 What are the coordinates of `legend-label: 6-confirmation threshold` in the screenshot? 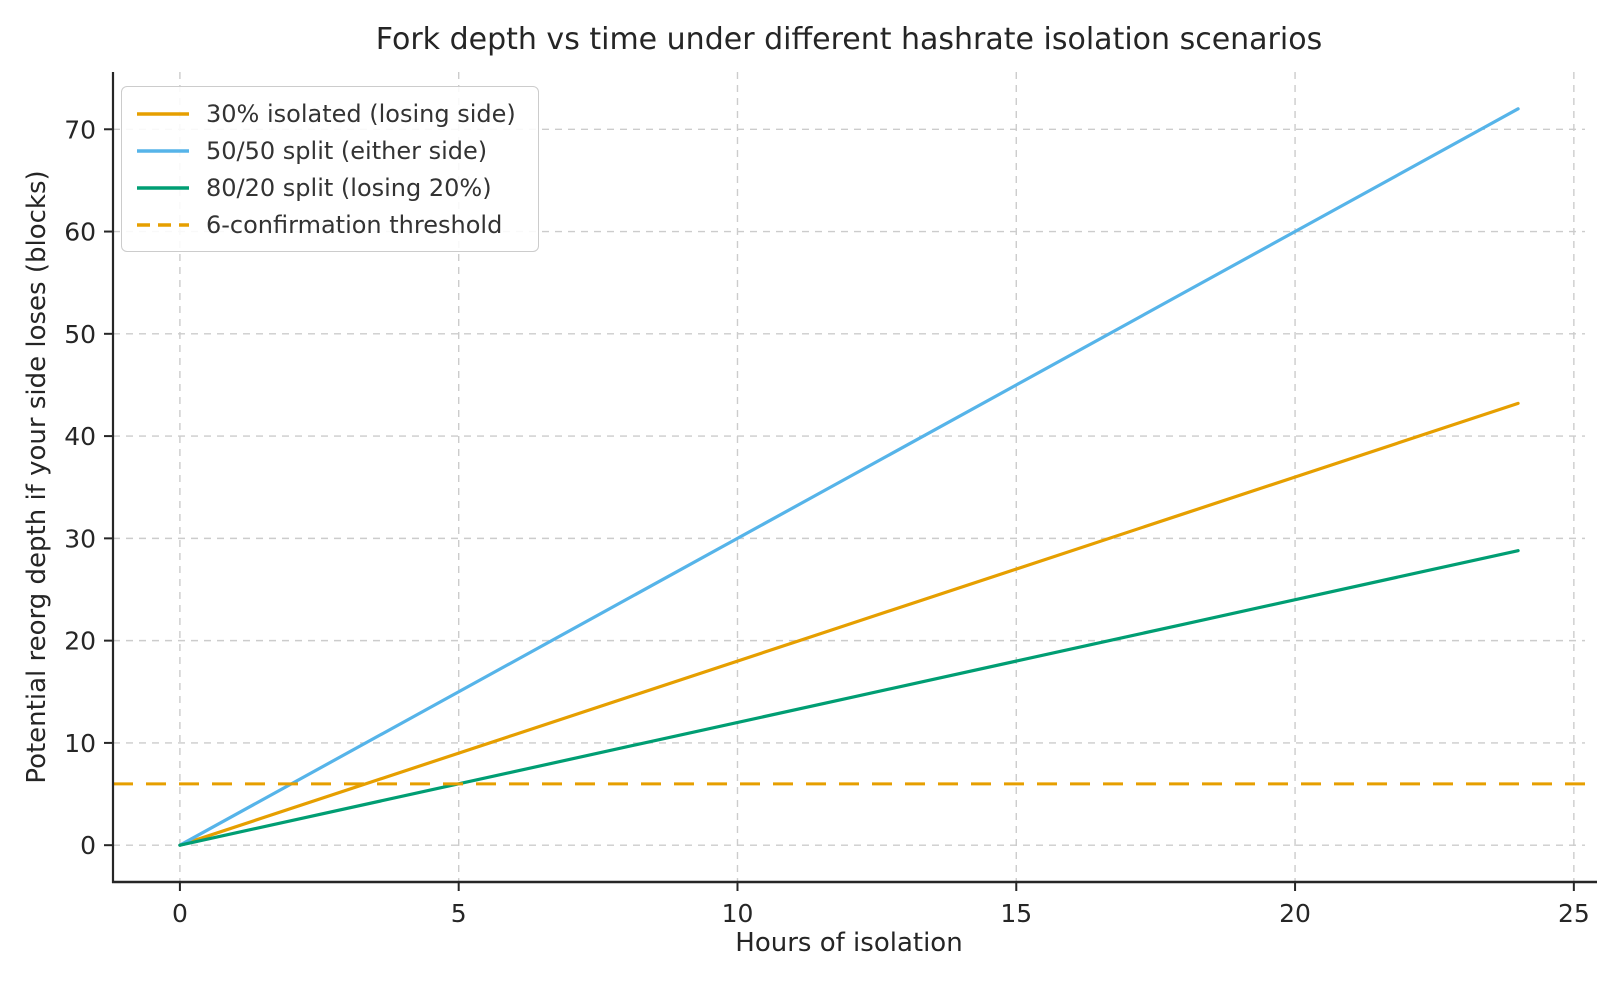 It's located at (354, 224).